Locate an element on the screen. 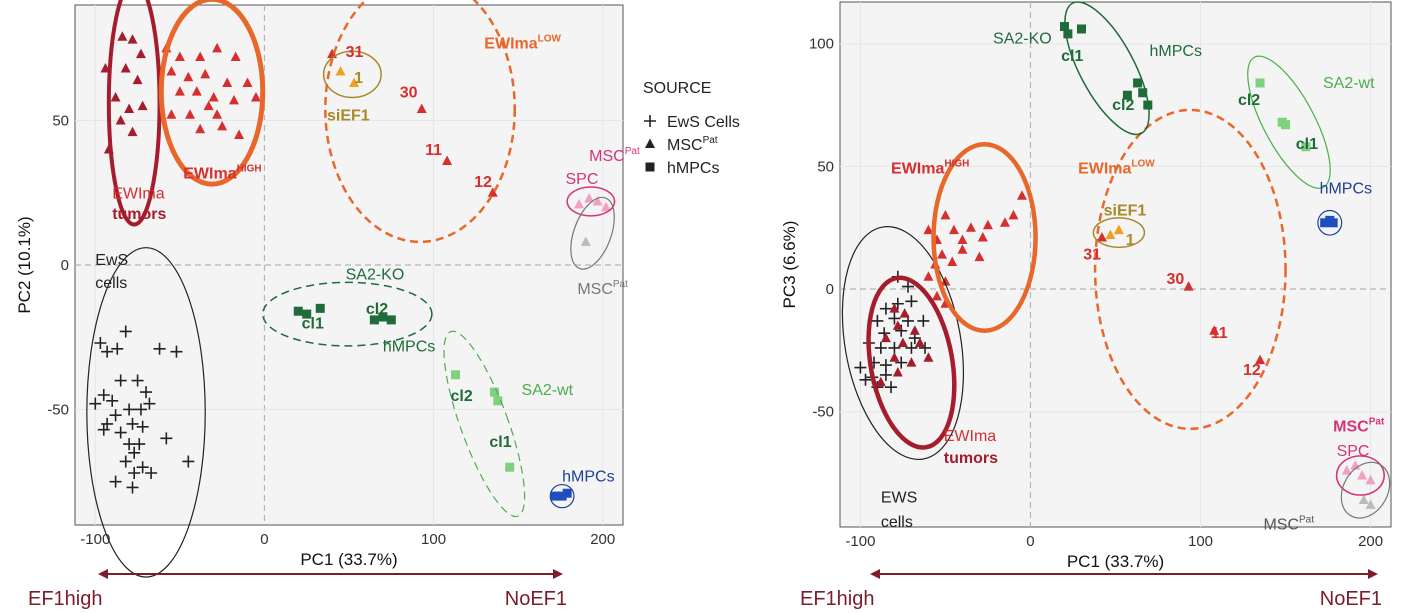 This screenshot has width=1423, height=613. cluster-ellipse-sa2ko is located at coordinates (1107, 68).